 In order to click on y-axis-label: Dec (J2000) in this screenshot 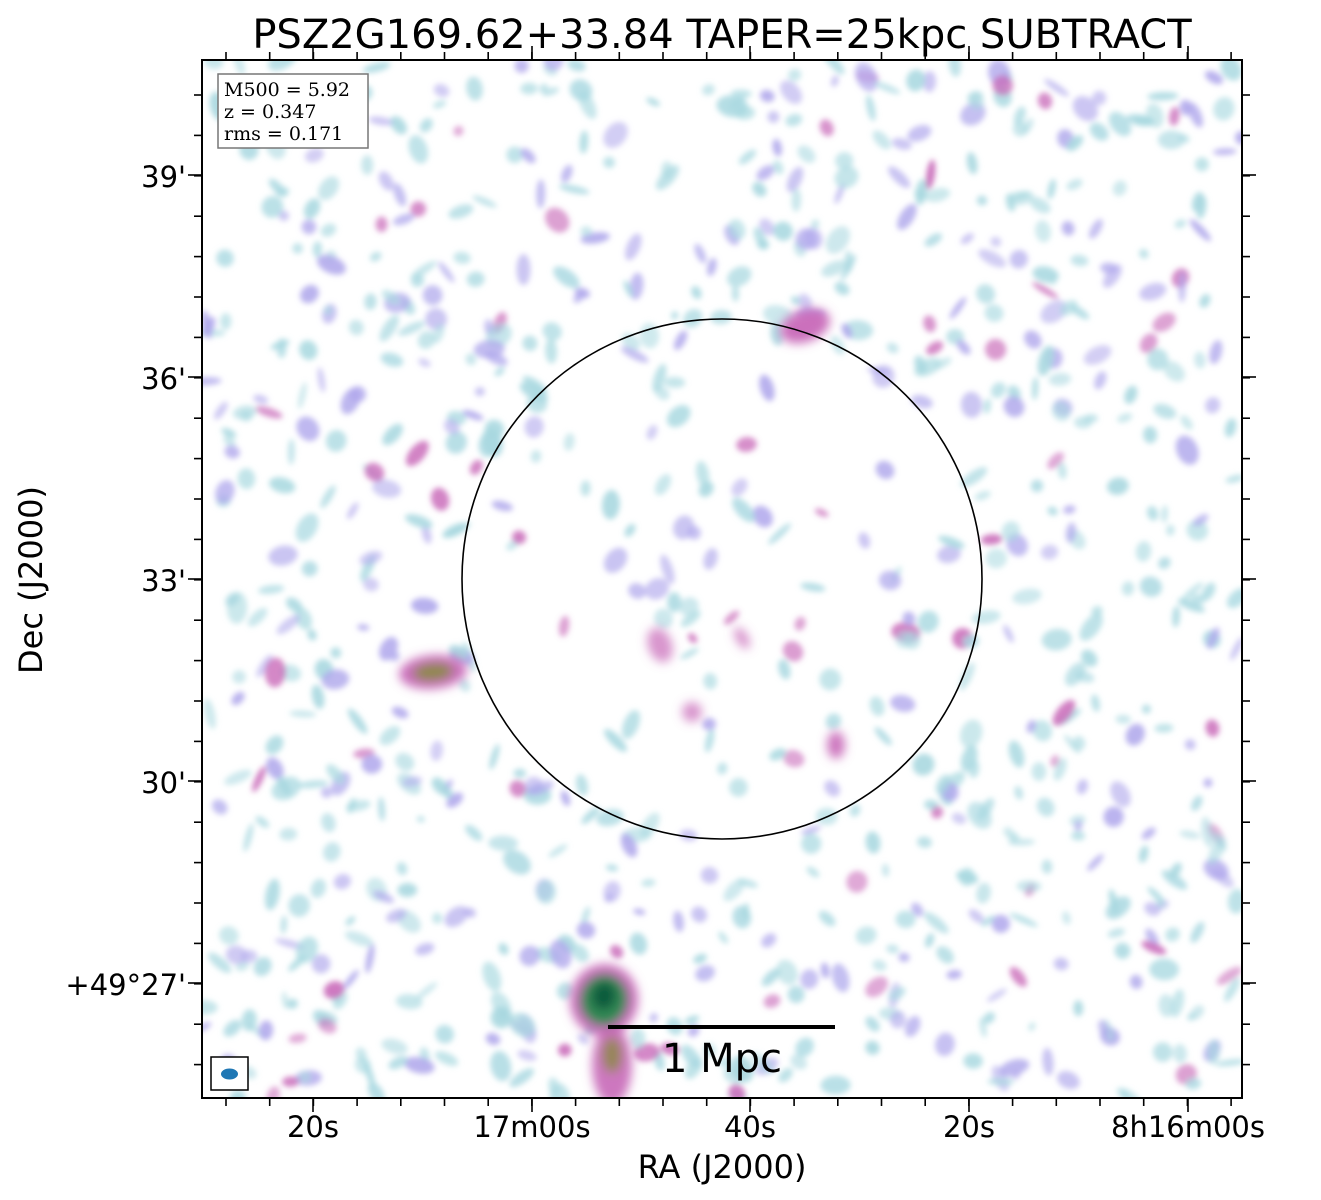, I will do `click(31, 580)`.